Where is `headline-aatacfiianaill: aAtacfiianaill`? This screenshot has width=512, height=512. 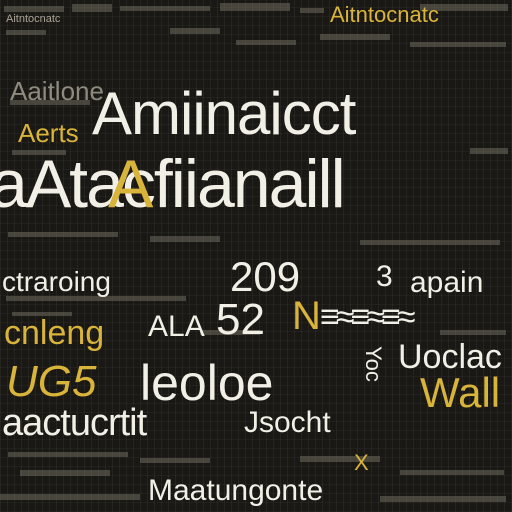
headline-aatacfiianaill: aAtacfiianaill is located at coordinates (173, 184).